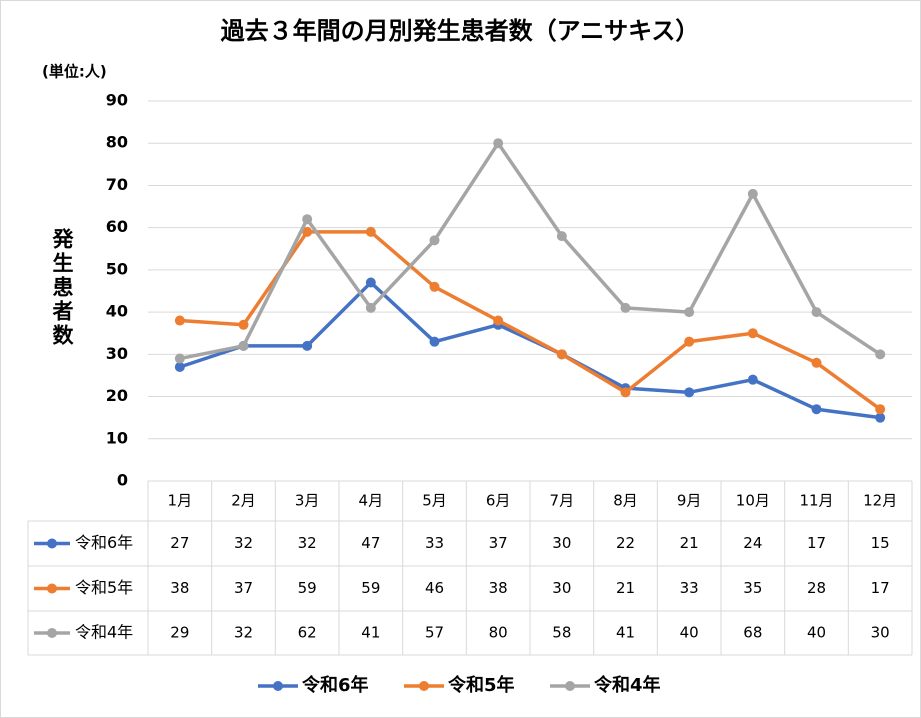  I want to click on chart-title: 過去３年間の月別発生患者数（アニサキス）, so click(460, 31).